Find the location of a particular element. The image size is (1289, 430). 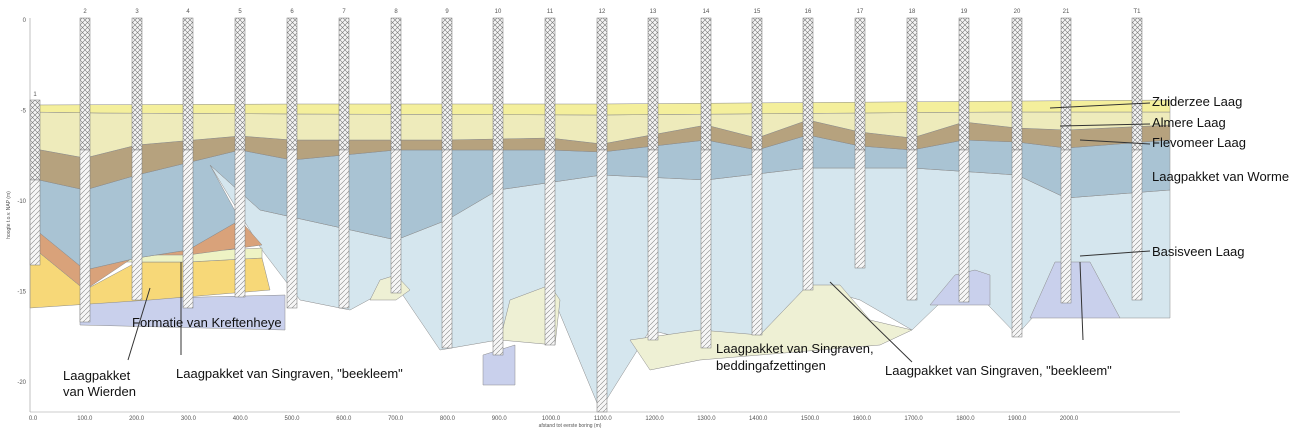

x-tick-label: 1900.0 is located at coordinates (1017, 419).